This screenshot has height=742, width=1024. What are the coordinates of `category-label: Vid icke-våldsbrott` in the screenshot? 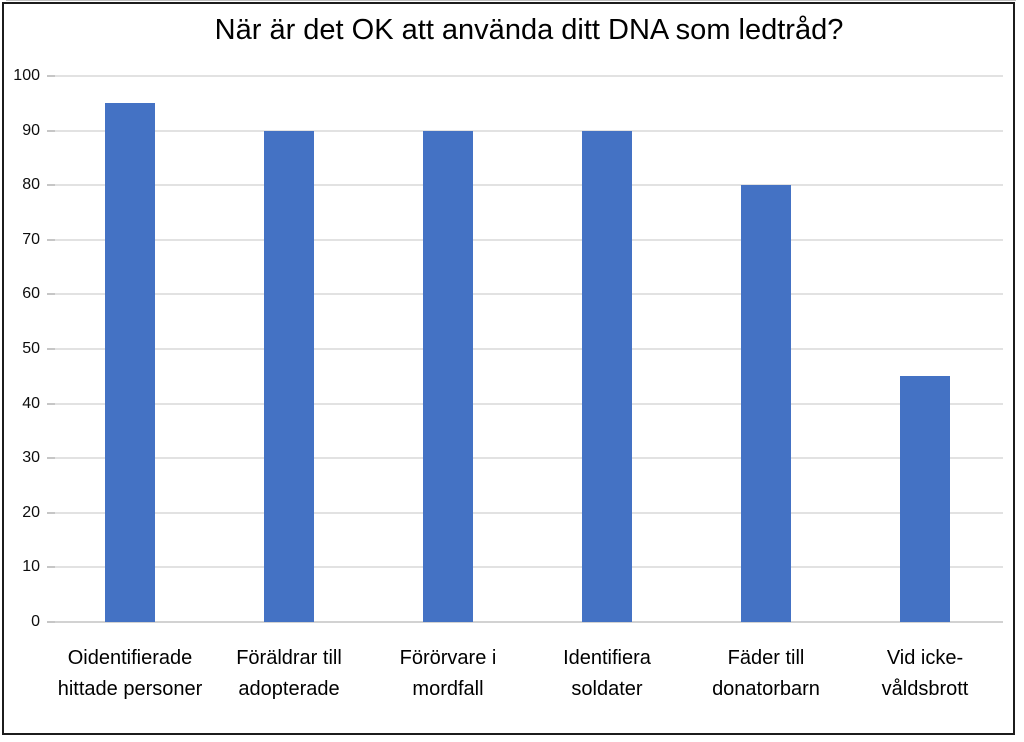 It's located at (925, 673).